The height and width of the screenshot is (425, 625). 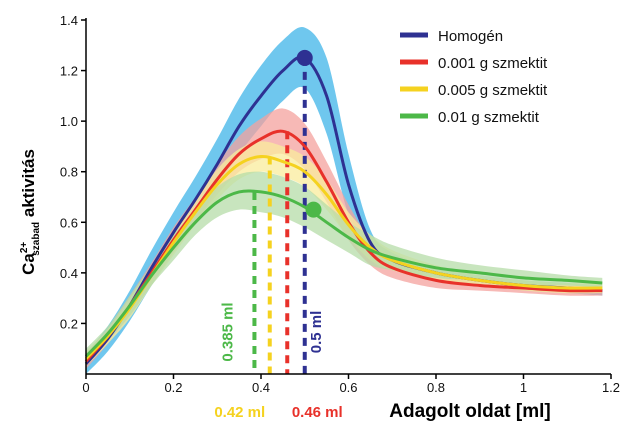 I want to click on y-tick-label: 0.8, so click(x=69, y=172).